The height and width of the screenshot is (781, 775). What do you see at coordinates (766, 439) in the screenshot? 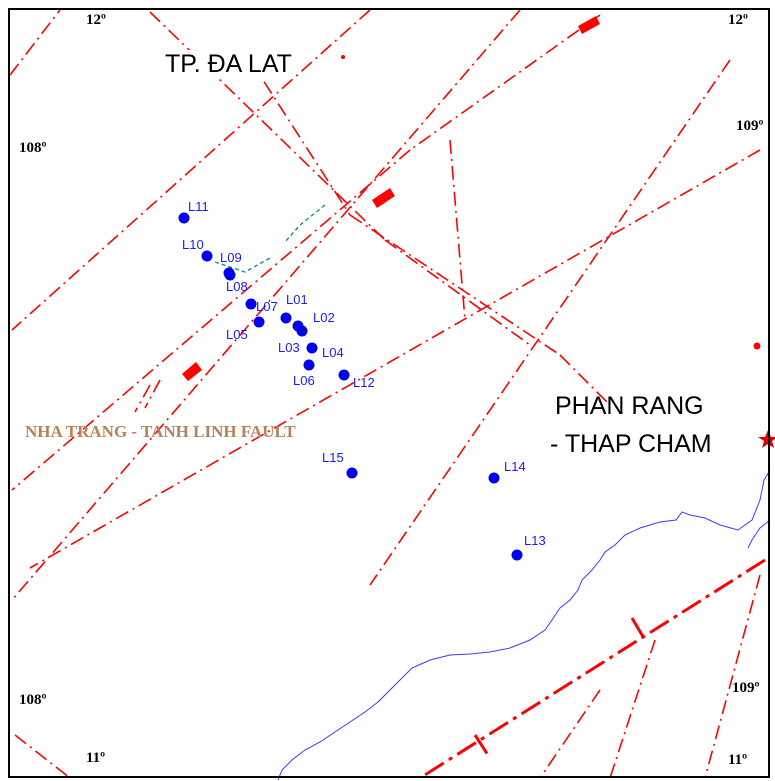
I see `phan-rang-star-icon` at bounding box center [766, 439].